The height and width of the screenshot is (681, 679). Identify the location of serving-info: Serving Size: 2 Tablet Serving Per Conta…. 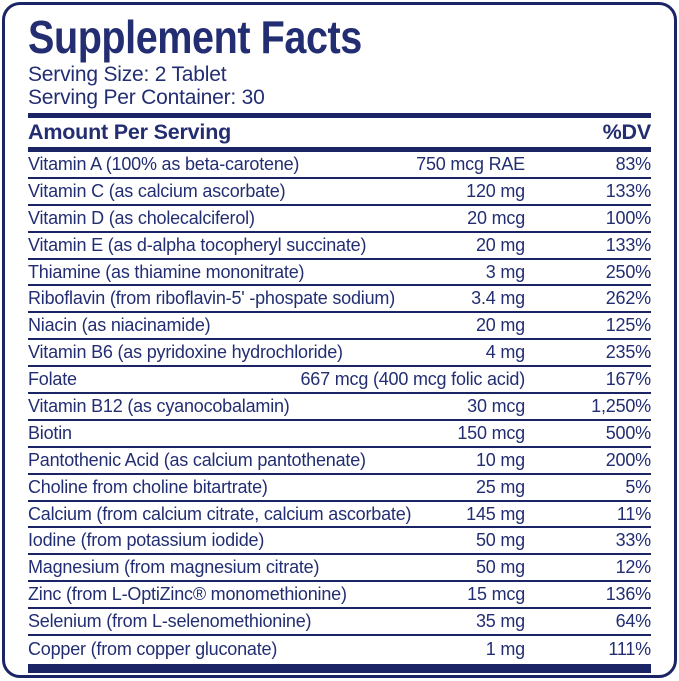
(339, 86).